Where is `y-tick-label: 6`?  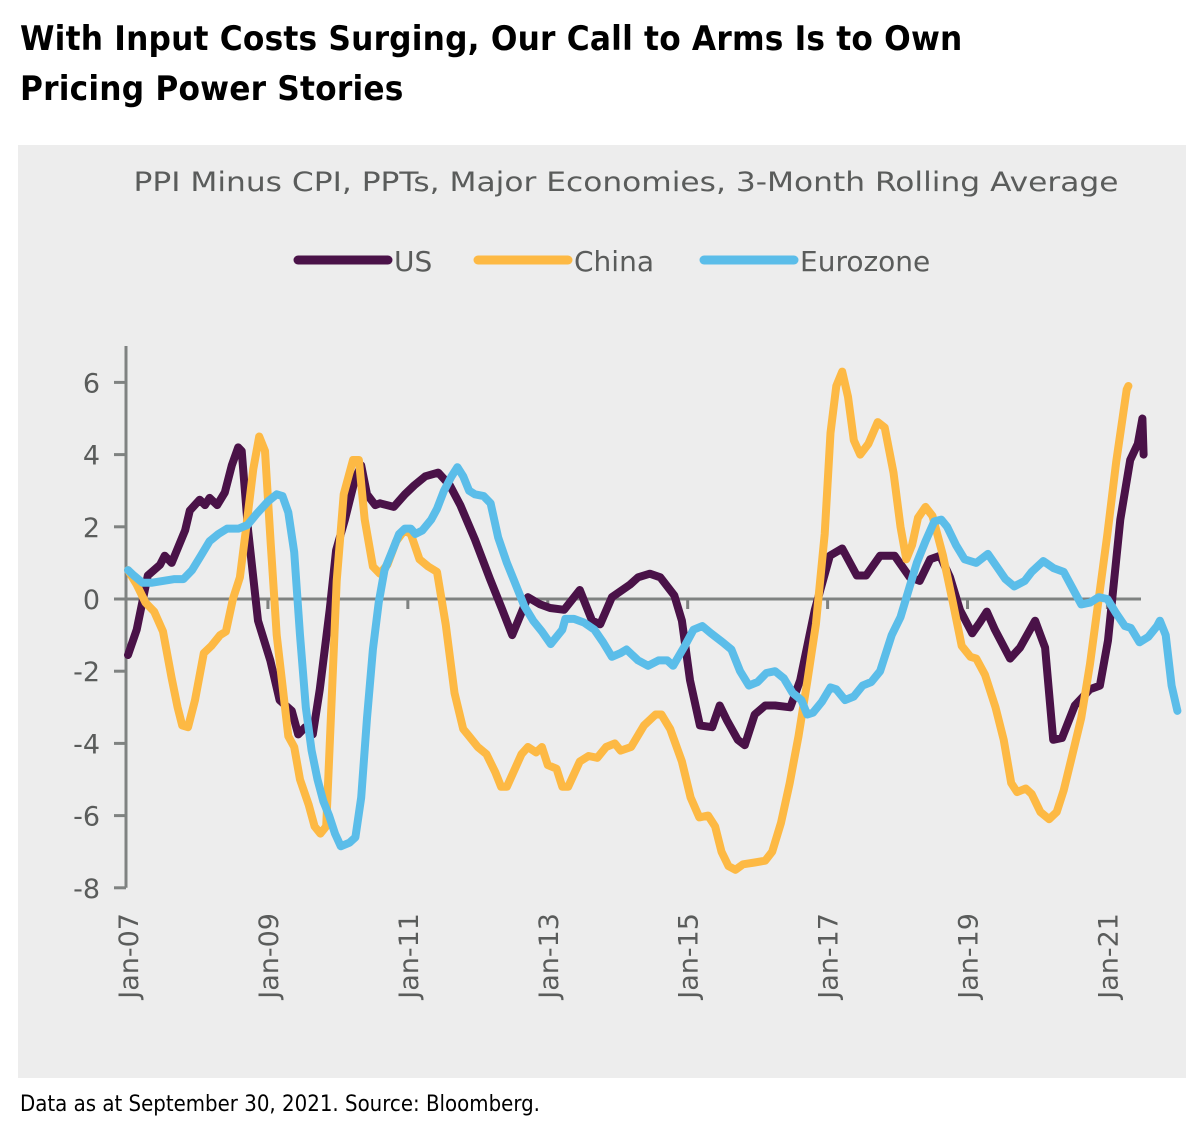 y-tick-label: 6 is located at coordinates (91, 383).